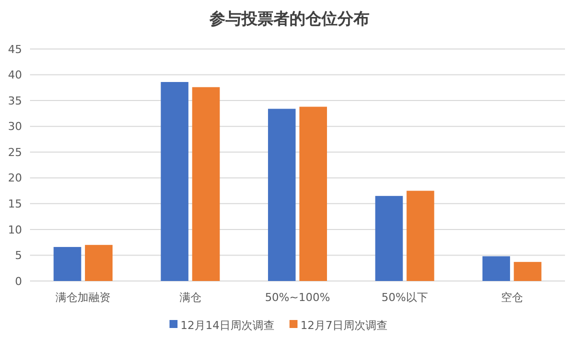  I want to click on y-tick-label: 10, so click(15, 229).